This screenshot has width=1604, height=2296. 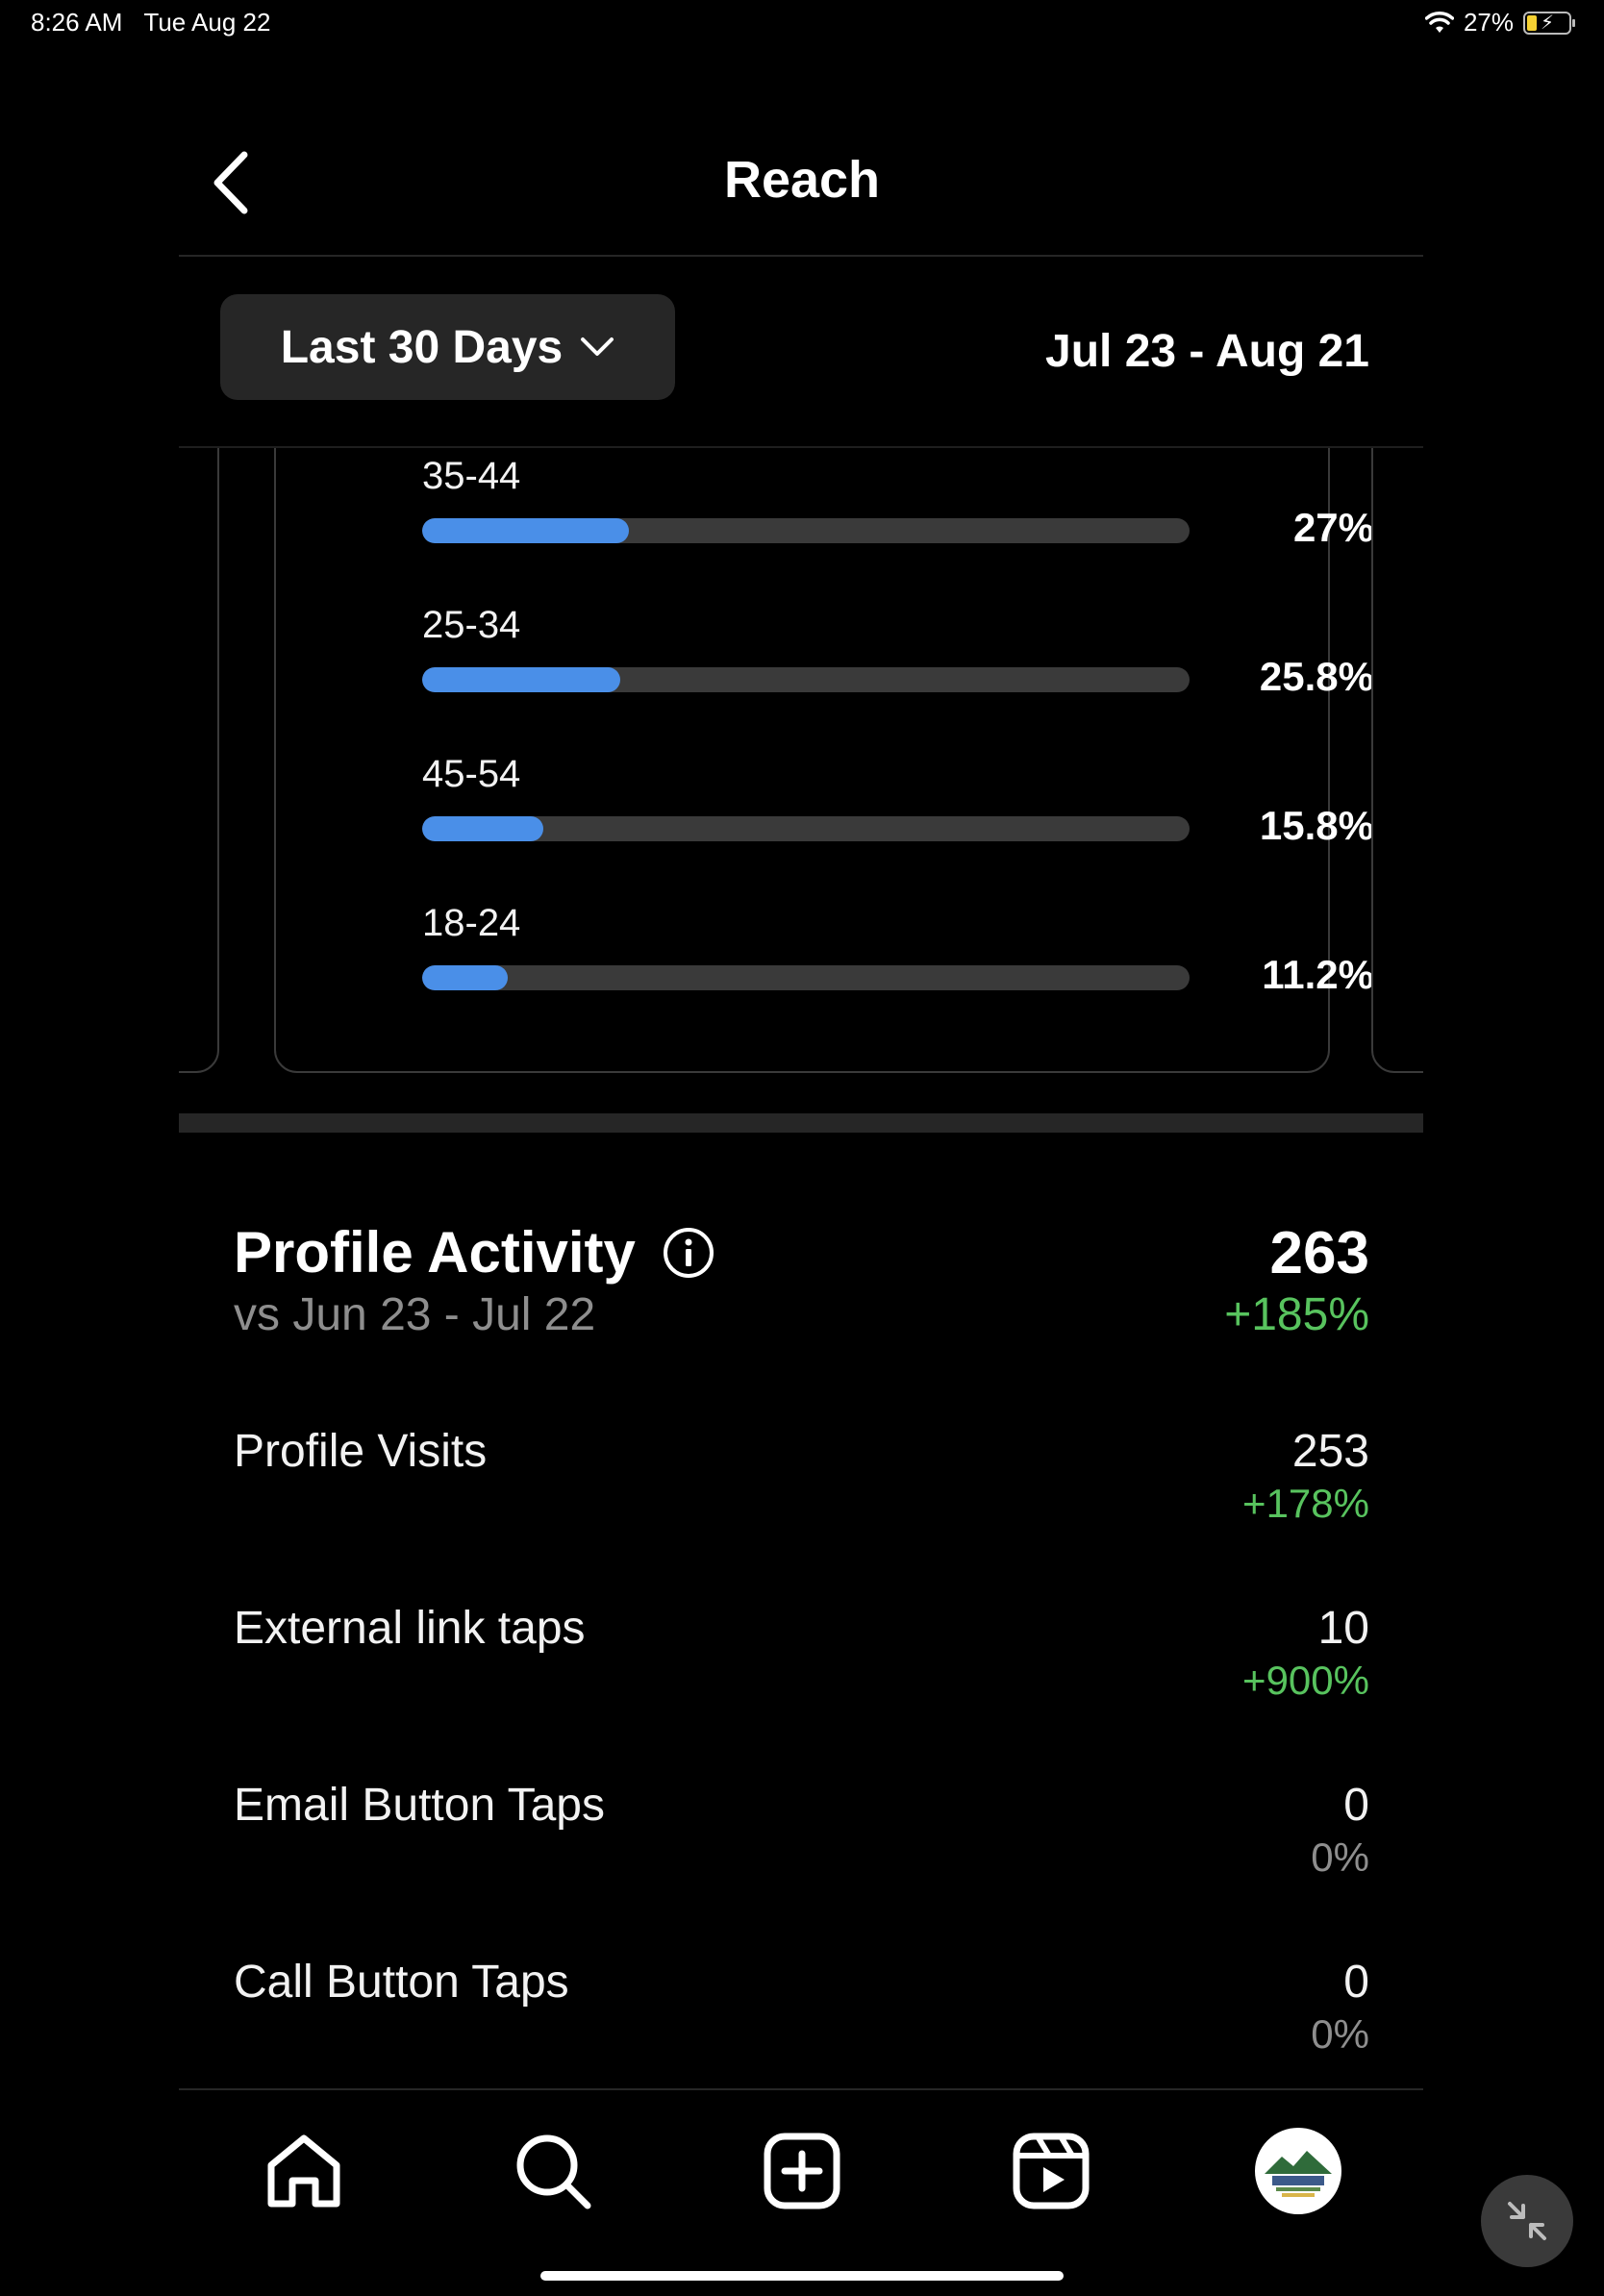 I want to click on minimize-button, so click(x=1527, y=2221).